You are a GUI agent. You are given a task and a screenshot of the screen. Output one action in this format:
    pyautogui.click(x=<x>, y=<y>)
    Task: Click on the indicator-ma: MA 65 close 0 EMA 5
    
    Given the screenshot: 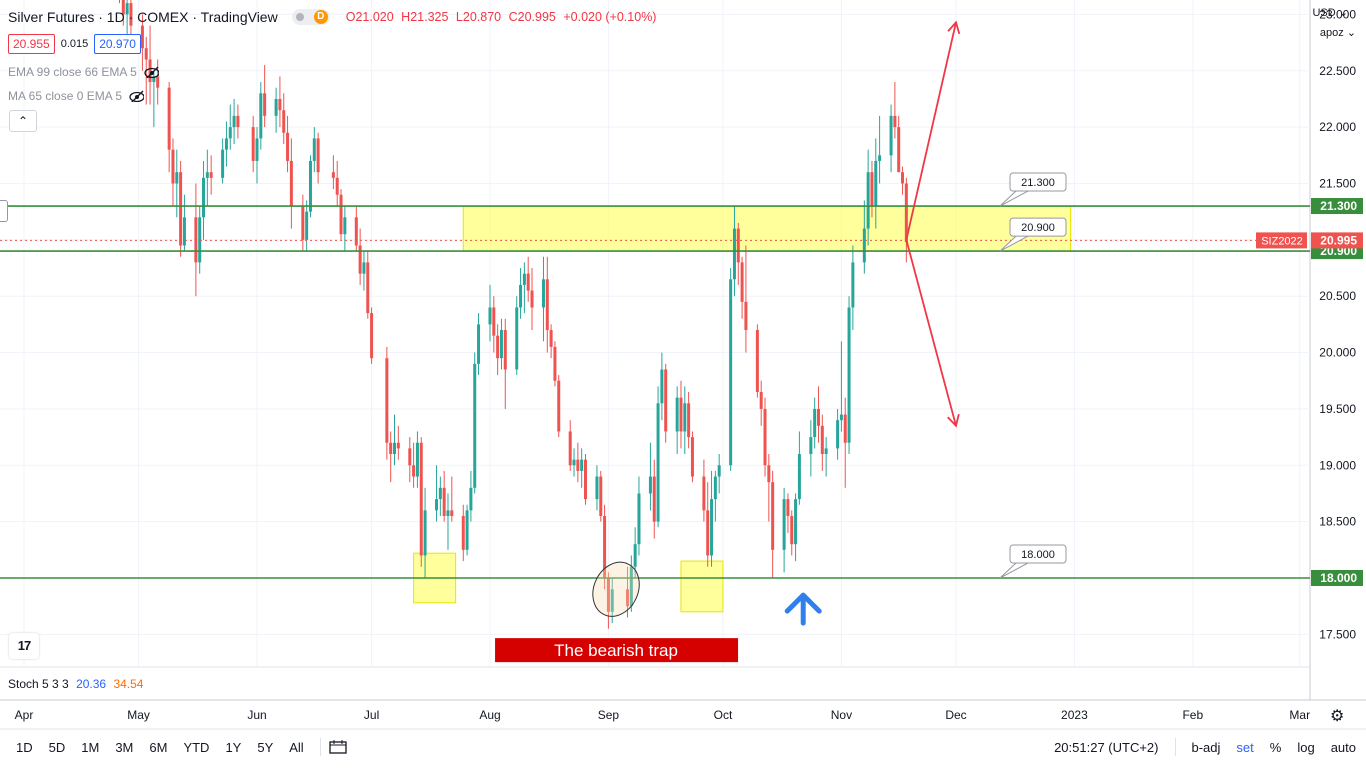 What is the action you would take?
    pyautogui.click(x=76, y=96)
    